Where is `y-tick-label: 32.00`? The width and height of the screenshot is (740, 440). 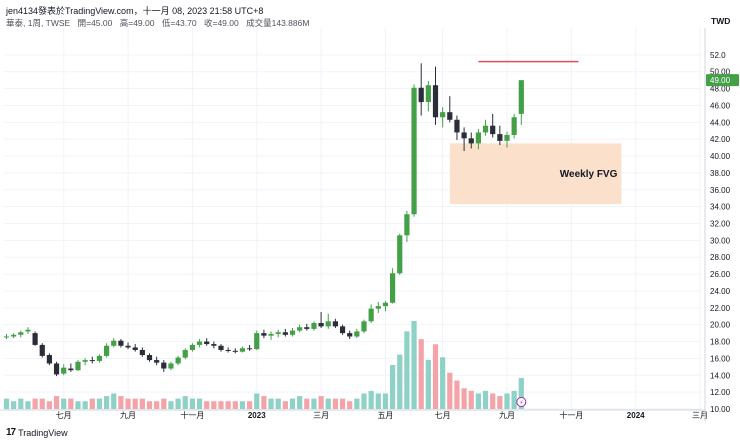
y-tick-label: 32.00 is located at coordinates (720, 224).